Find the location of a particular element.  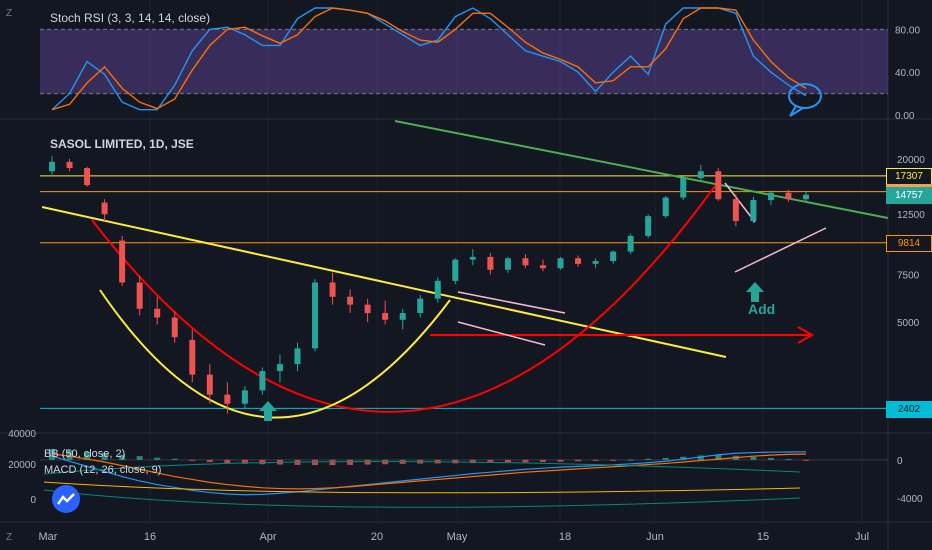

stoch-rsi-title: Stoch RSI (3, 3, 14, 14, close) is located at coordinates (130, 18).